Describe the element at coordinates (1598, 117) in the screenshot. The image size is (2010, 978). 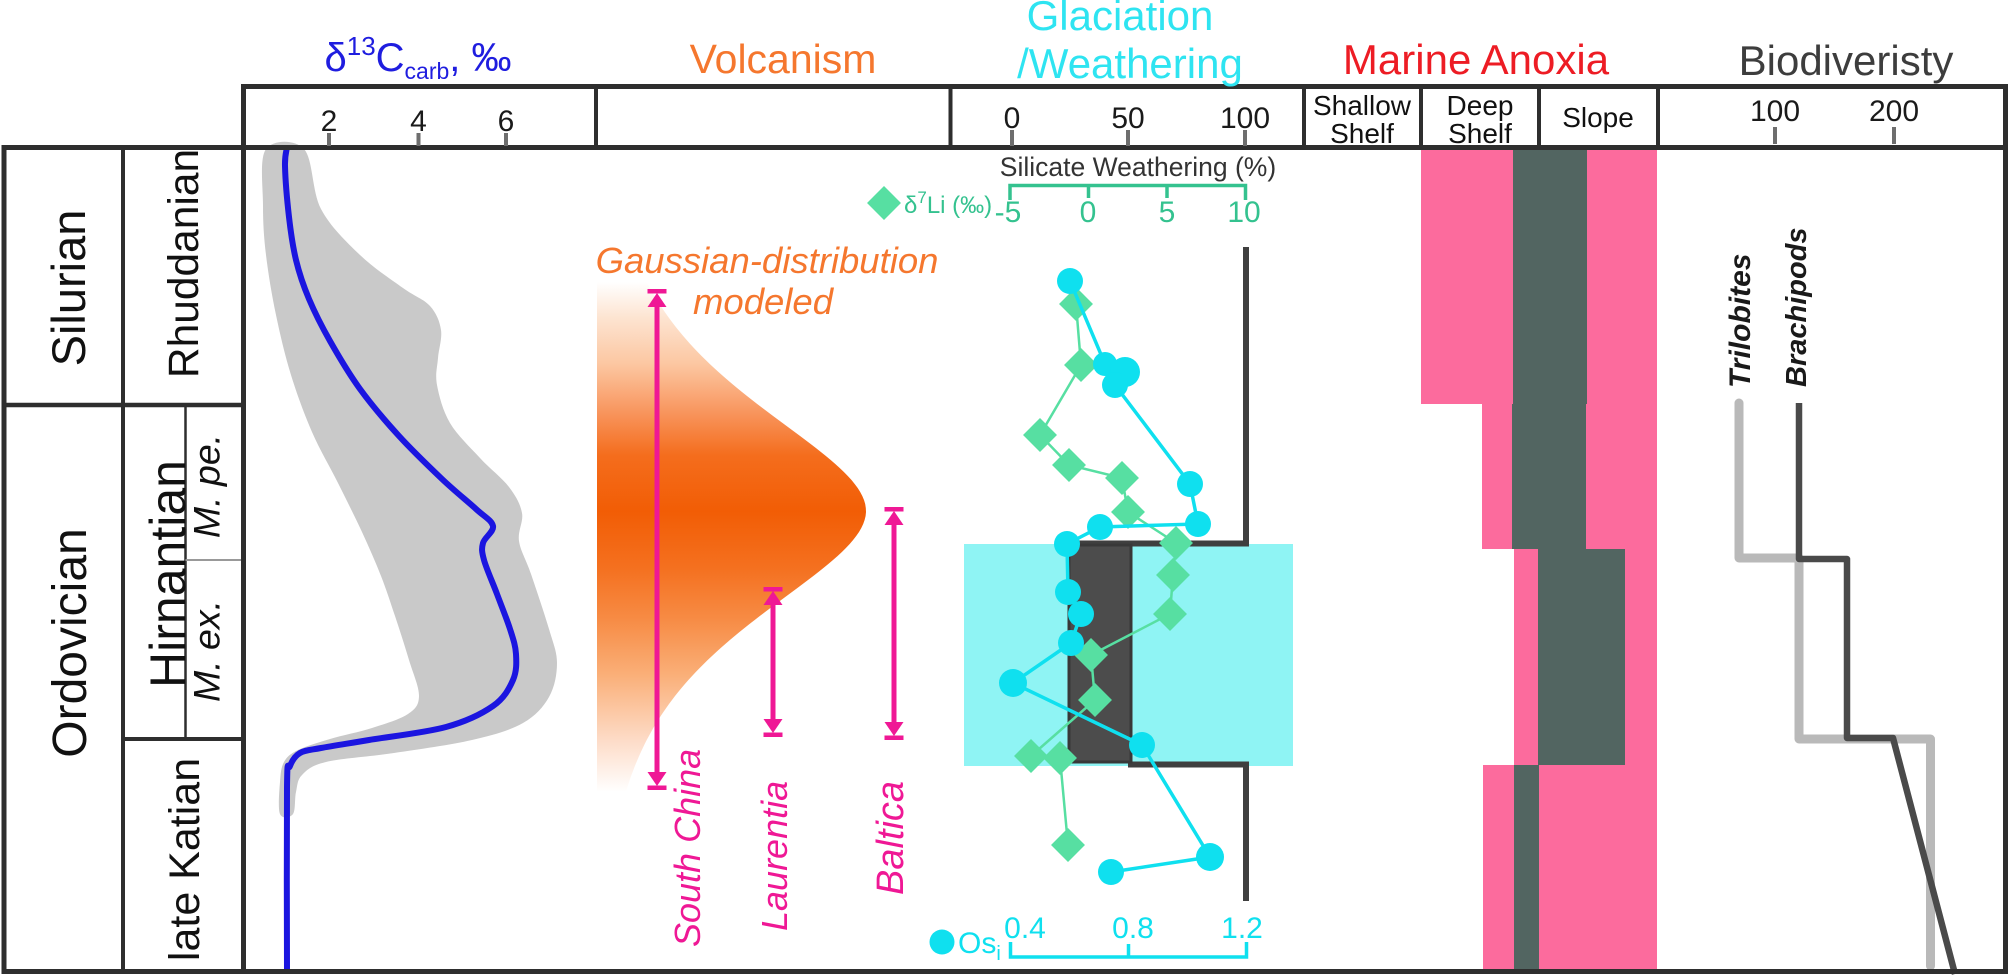
I see `svg-text: Slope` at that location.